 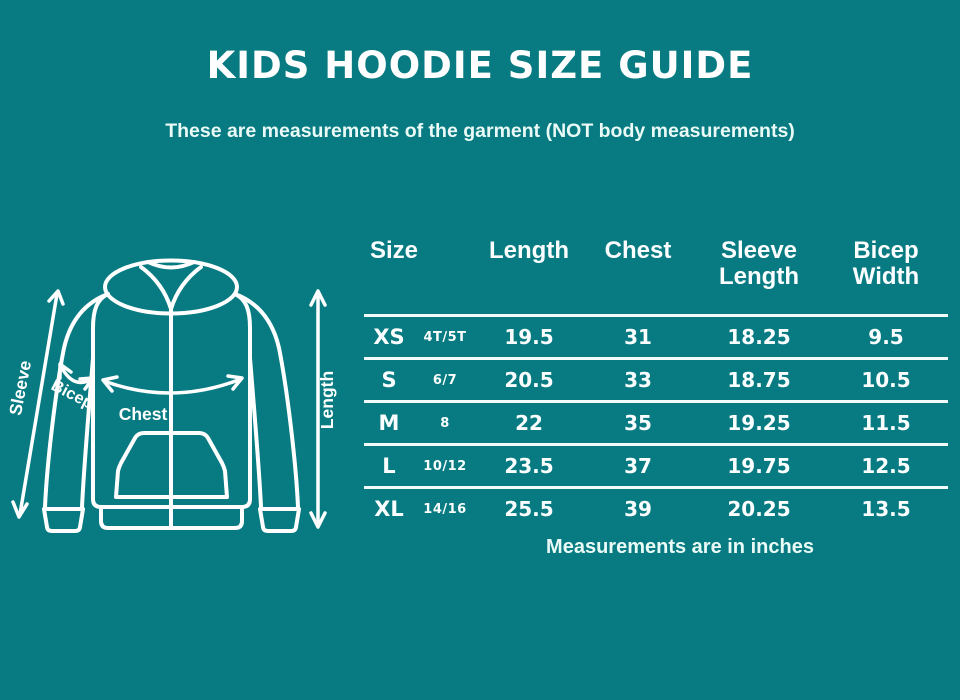 What do you see at coordinates (327, 400) in the screenshot?
I see `length-label: Length` at bounding box center [327, 400].